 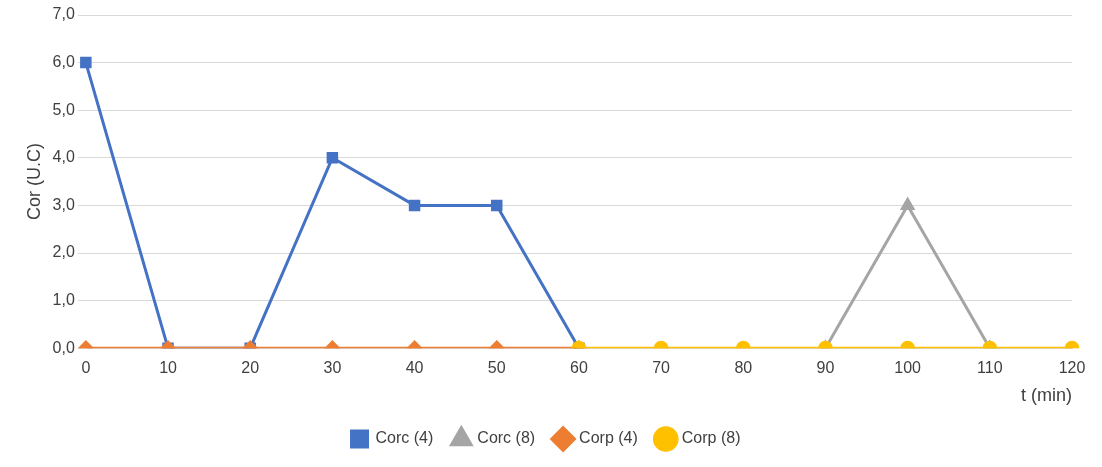 I want to click on x-tick-label: 60, so click(x=579, y=368).